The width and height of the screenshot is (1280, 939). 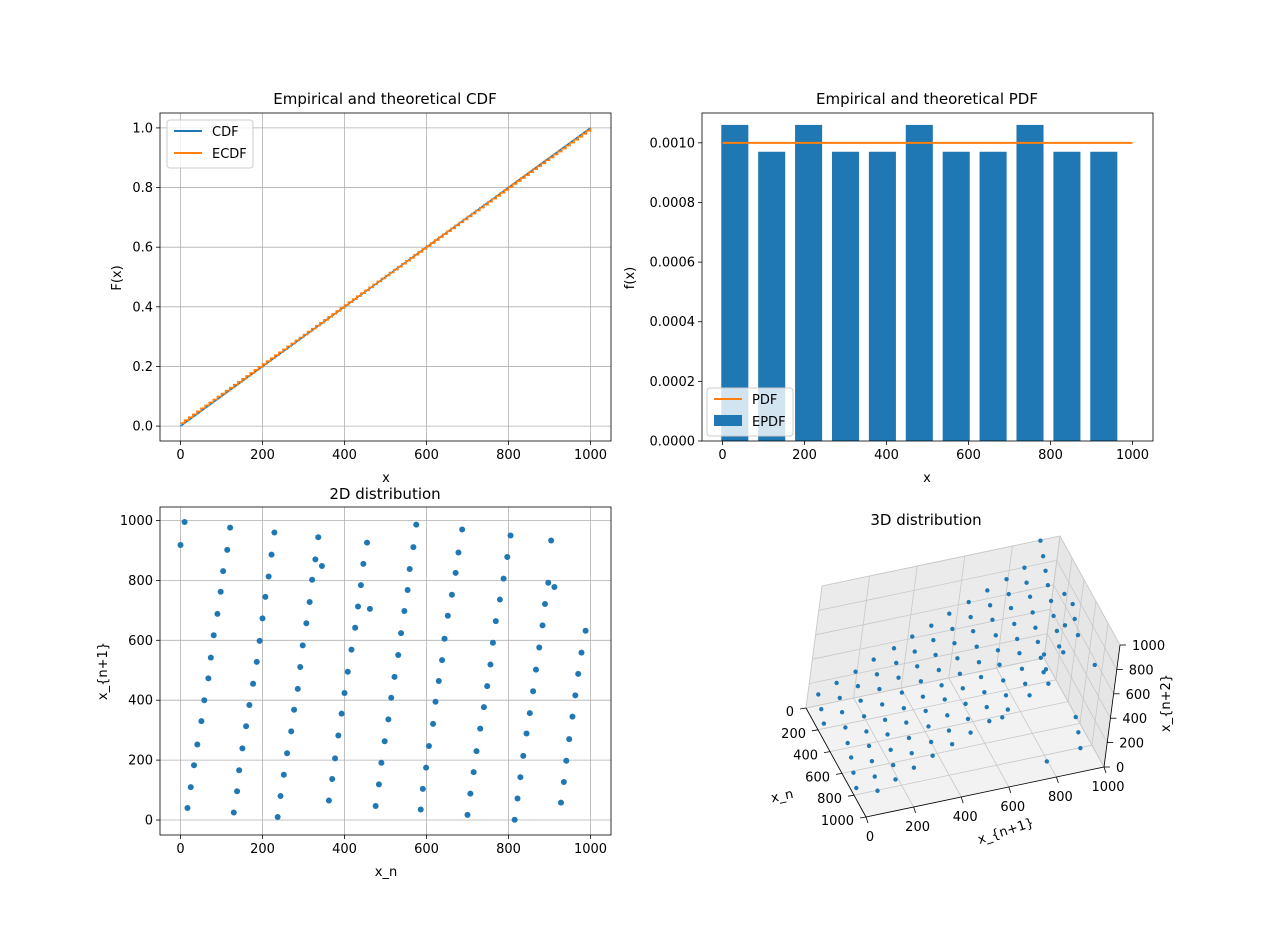 I want to click on cdf-ytick-label: 0.4, so click(x=142, y=307).